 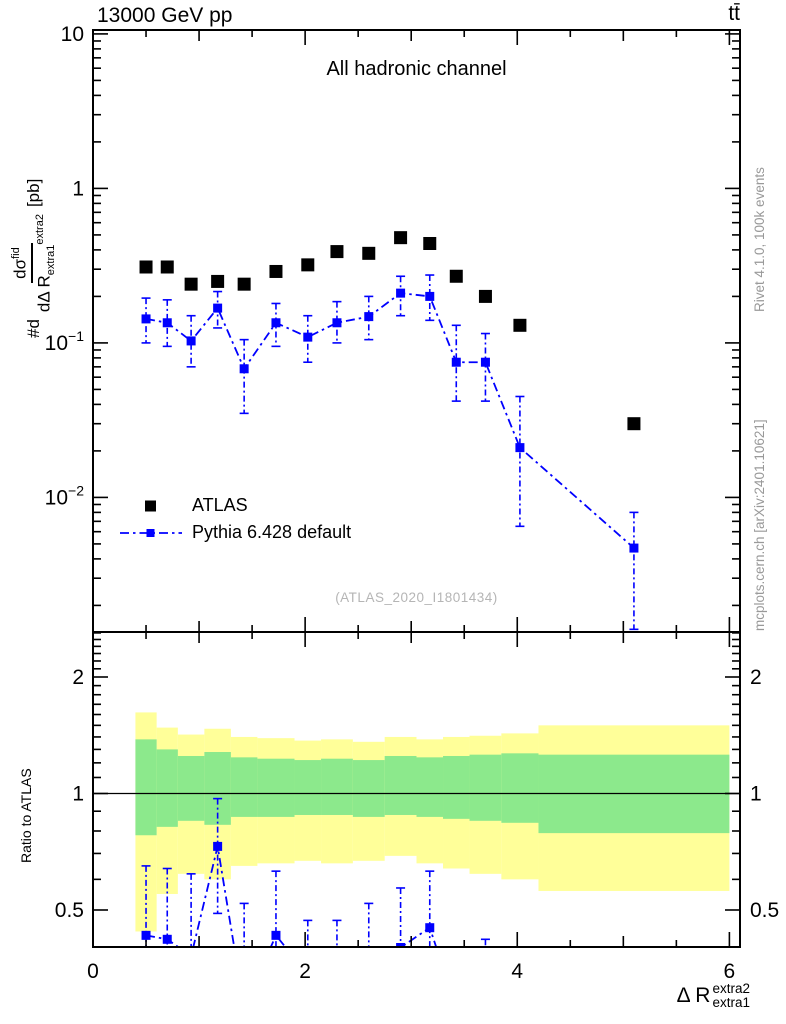 What do you see at coordinates (517, 971) in the screenshot?
I see `x-tick-label: 4` at bounding box center [517, 971].